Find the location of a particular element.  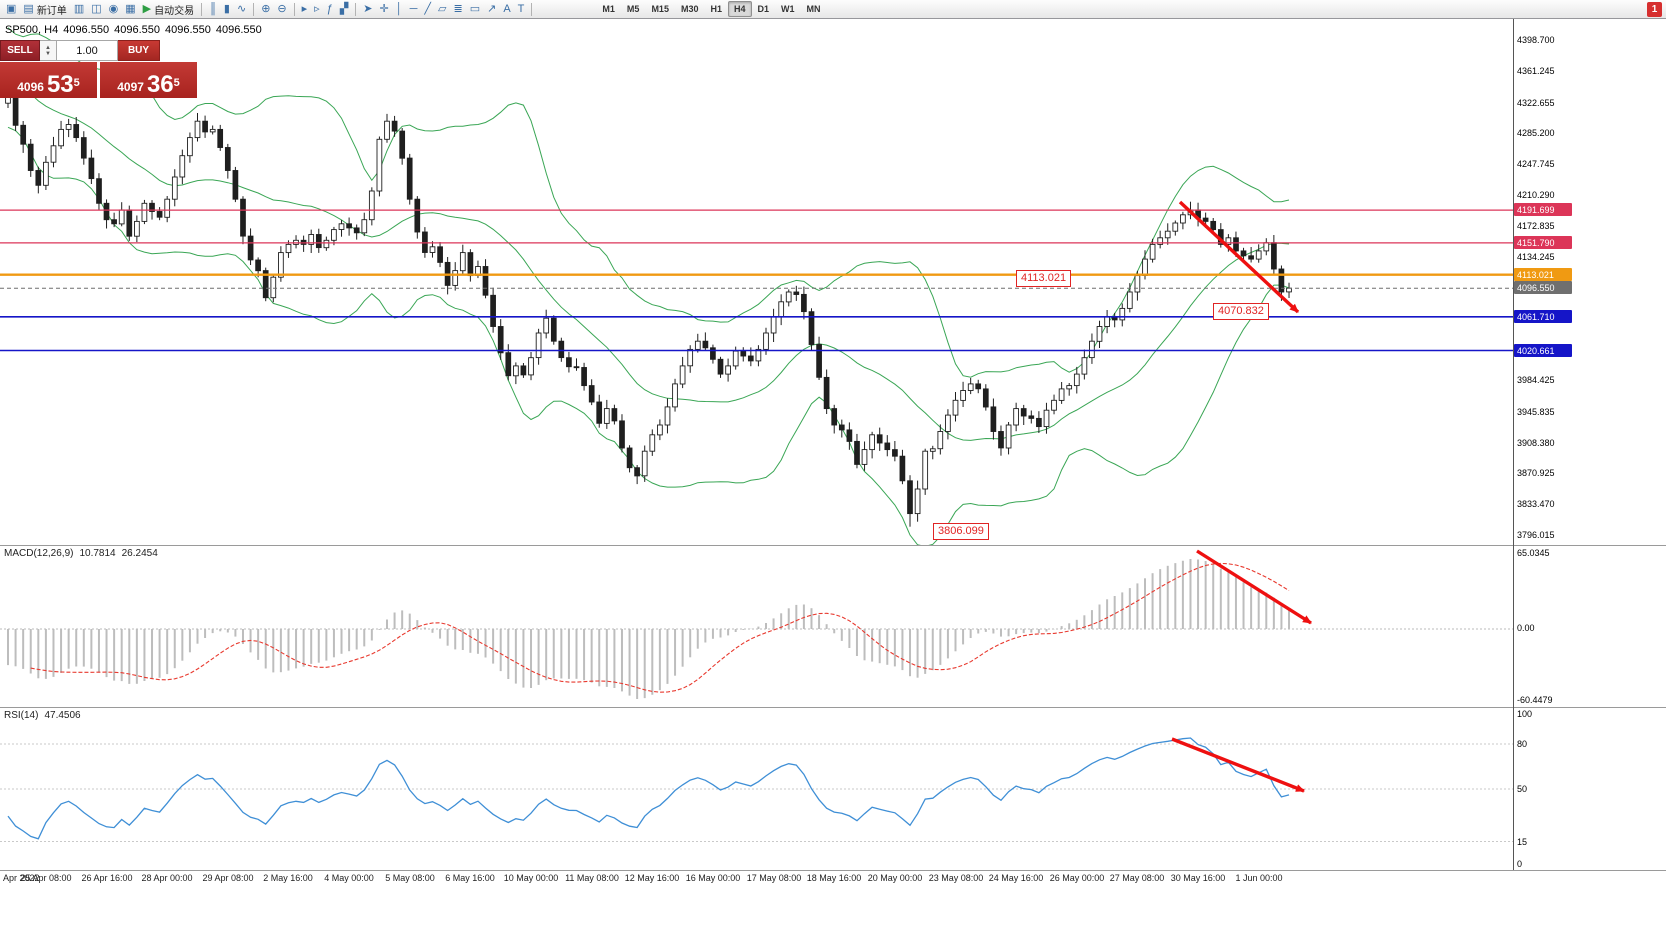

chart-shift-button: ▹ is located at coordinates (317, 9).